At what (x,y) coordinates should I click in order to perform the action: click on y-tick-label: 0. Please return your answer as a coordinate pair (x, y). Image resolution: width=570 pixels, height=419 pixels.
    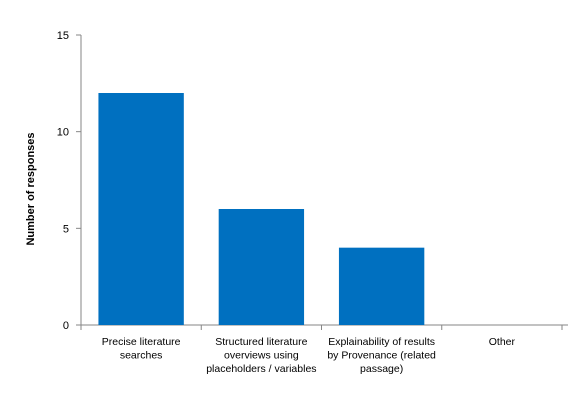
    Looking at the image, I should click on (66, 326).